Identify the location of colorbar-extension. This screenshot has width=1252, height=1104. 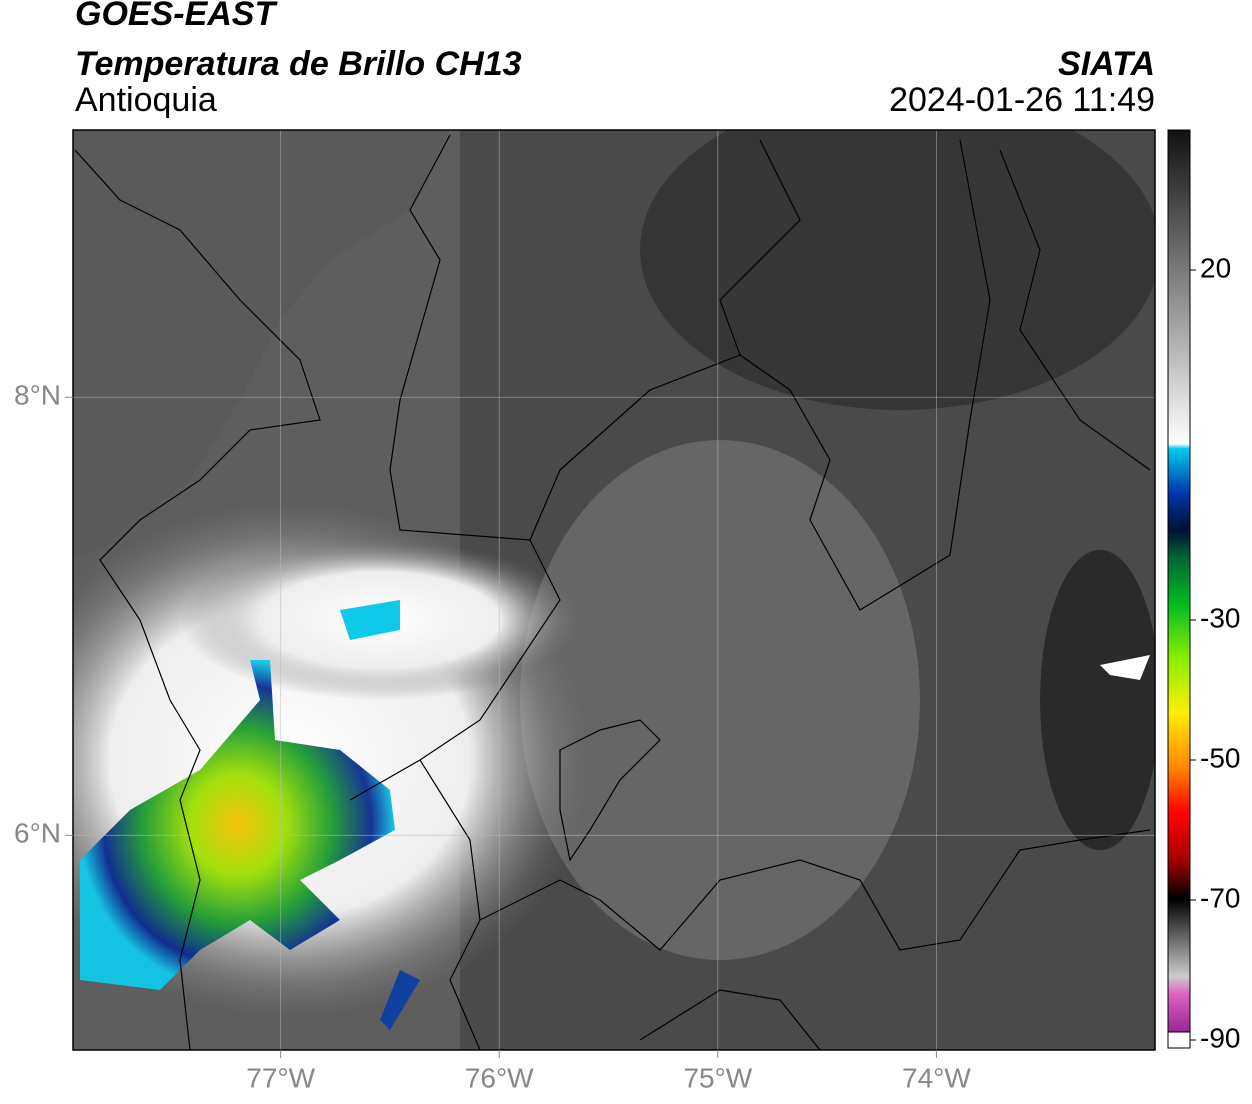
(1179, 1040).